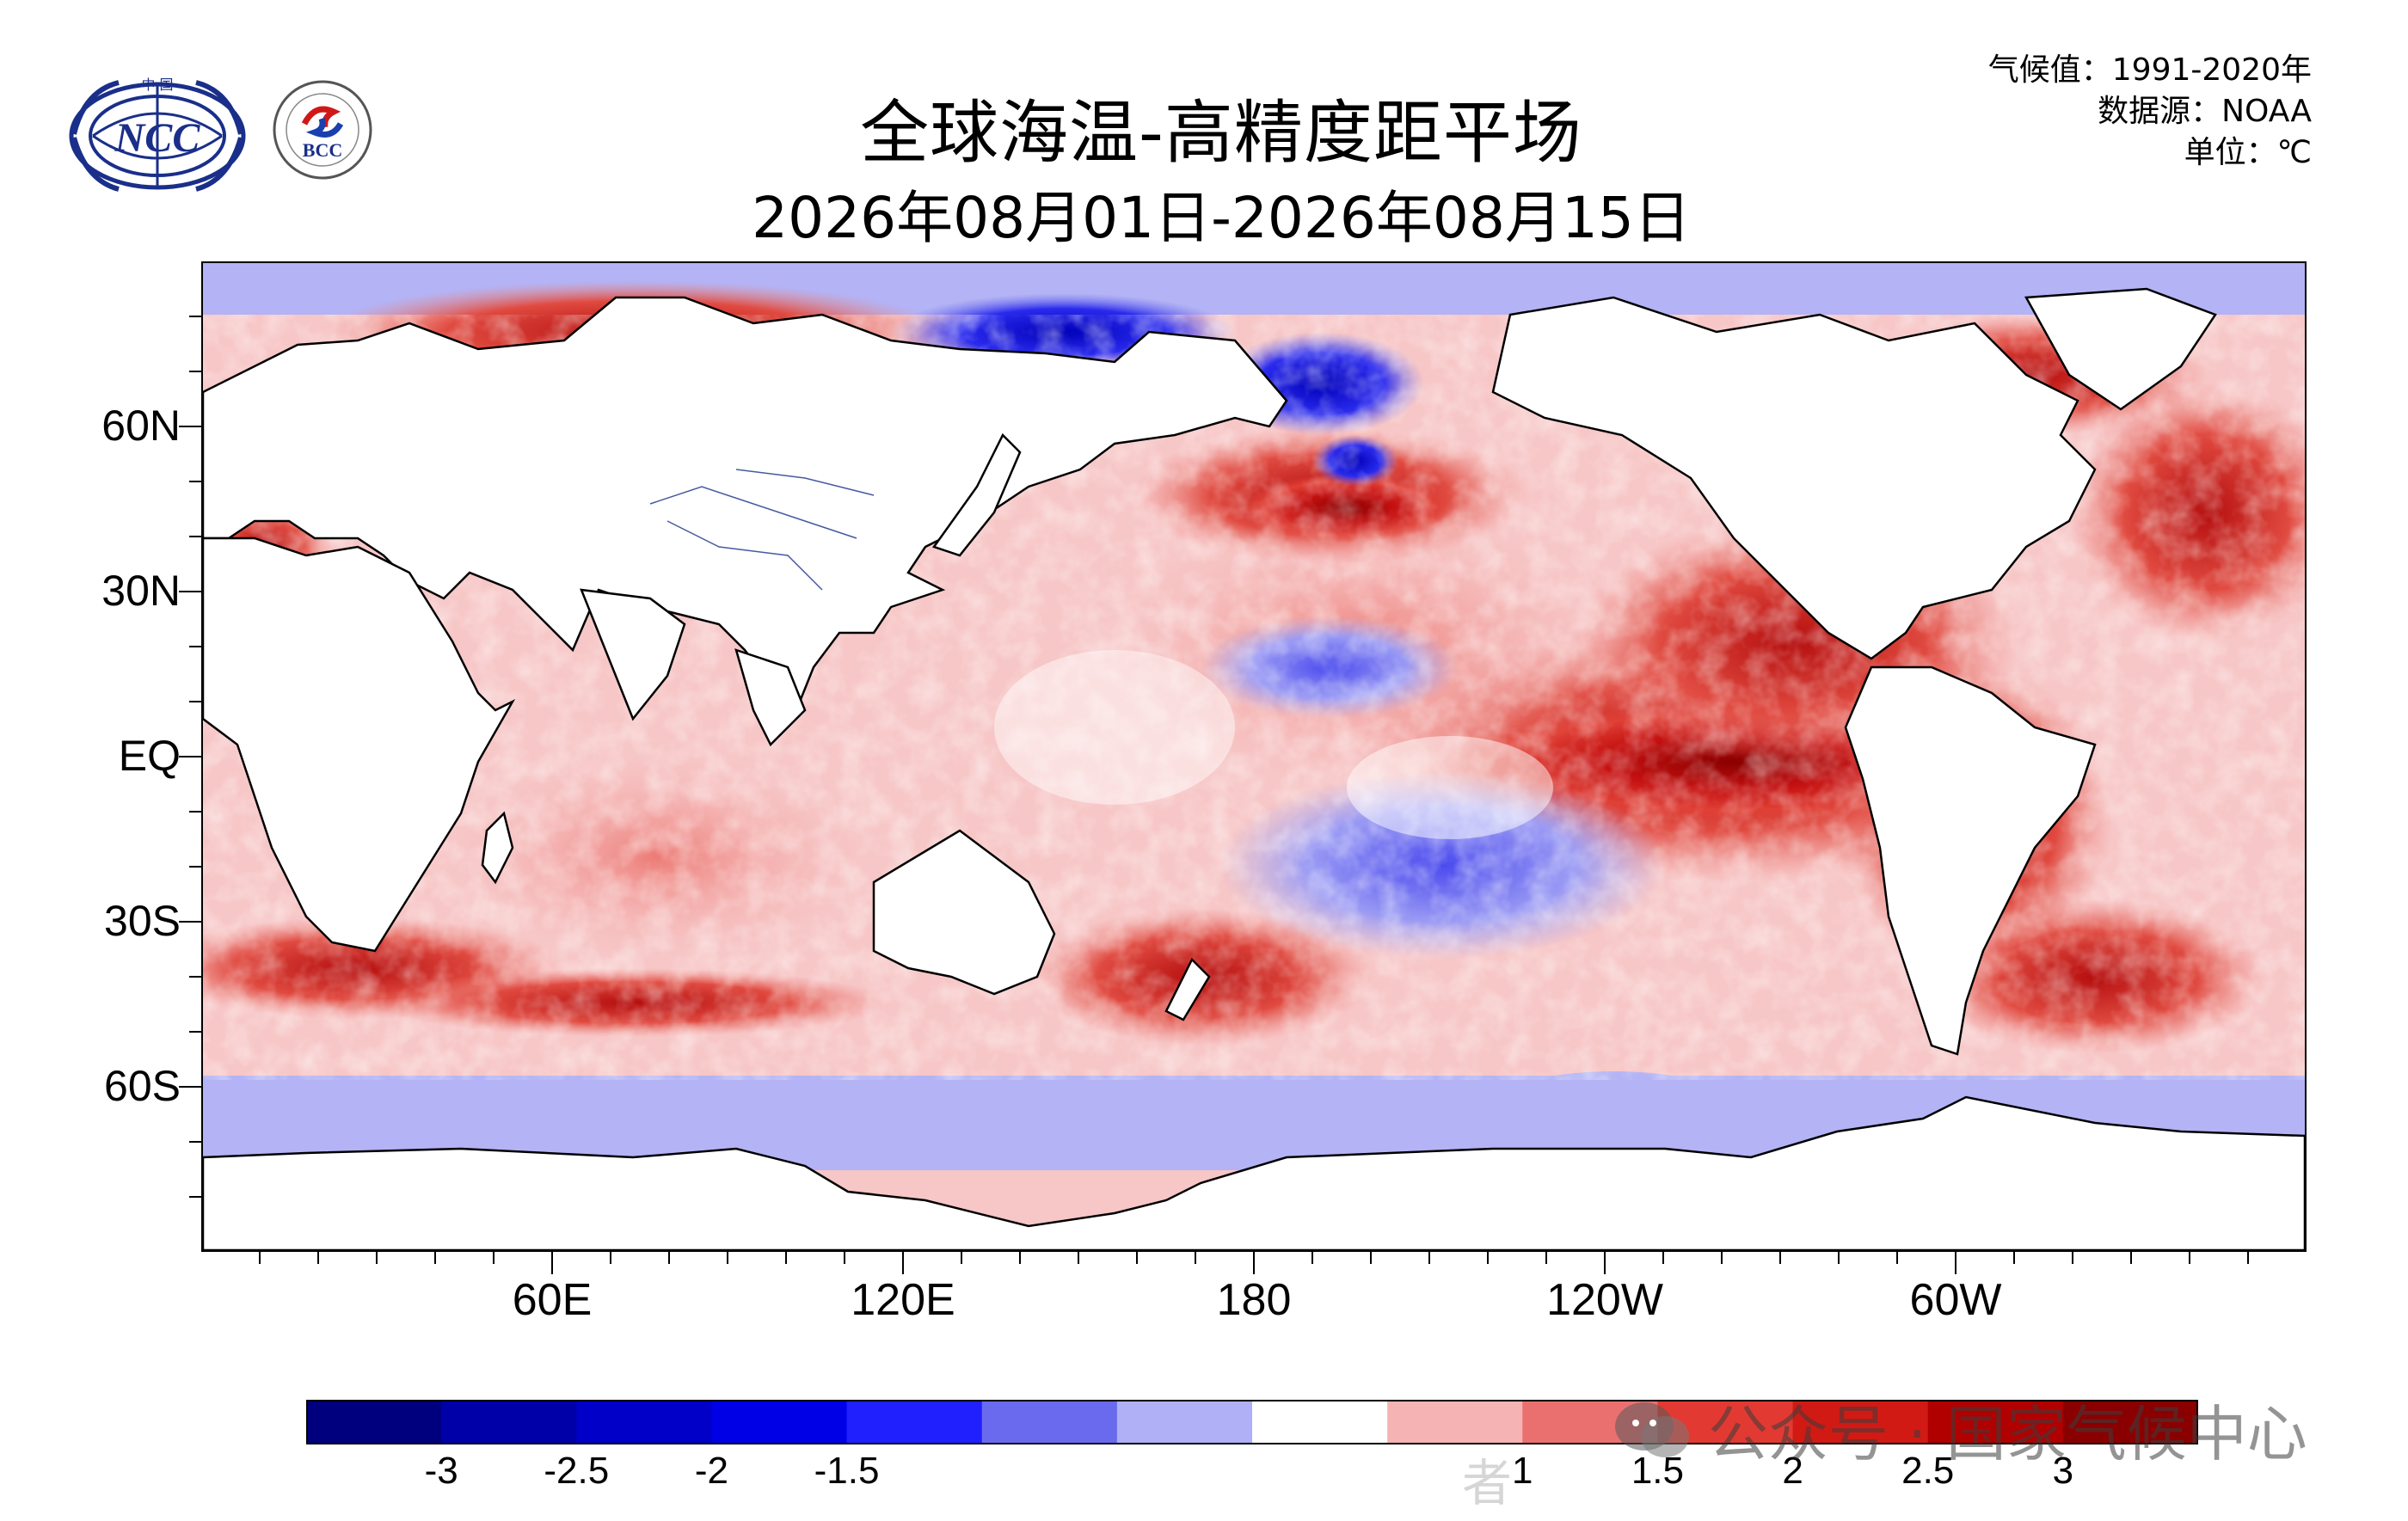 The width and height of the screenshot is (2408, 1521). What do you see at coordinates (497, 848) in the screenshot?
I see `madagascar-land` at bounding box center [497, 848].